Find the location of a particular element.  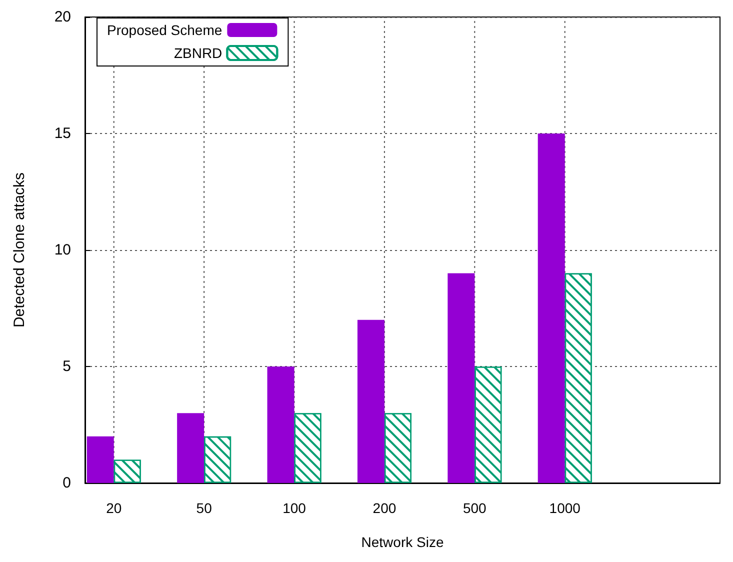

x-tick-label: 50 is located at coordinates (204, 508).